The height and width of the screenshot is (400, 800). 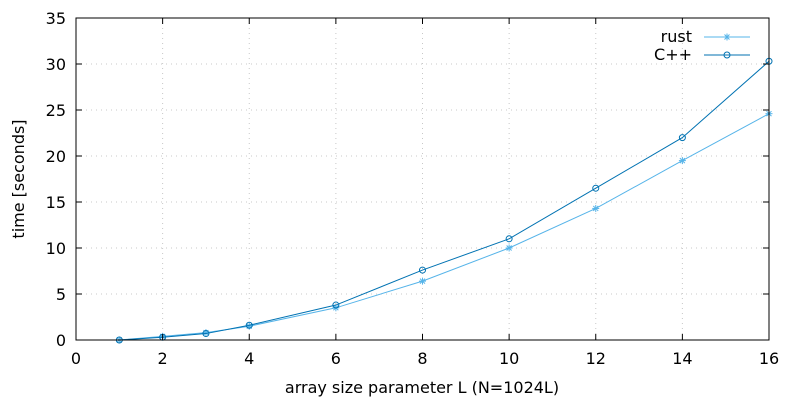 I want to click on legend-label: C++, so click(x=673, y=54).